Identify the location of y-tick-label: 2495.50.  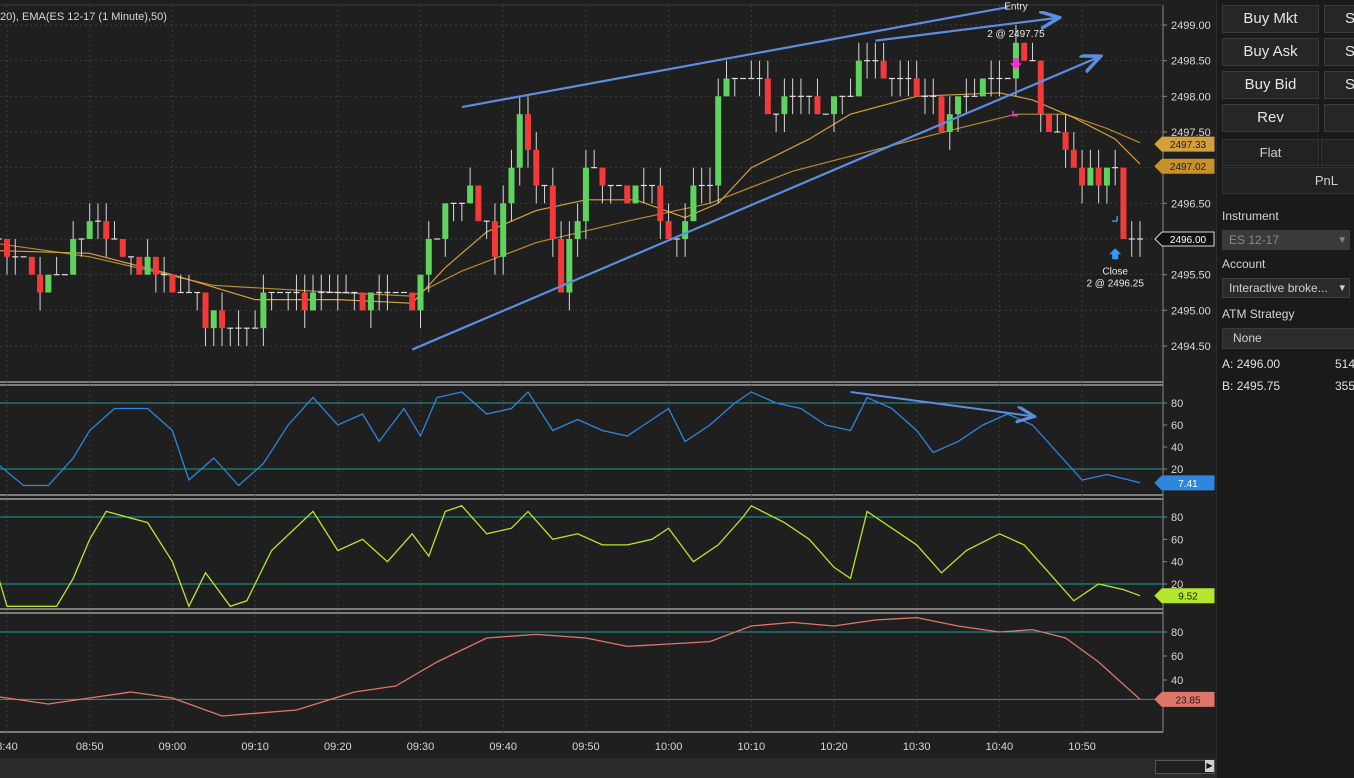
(1191, 276).